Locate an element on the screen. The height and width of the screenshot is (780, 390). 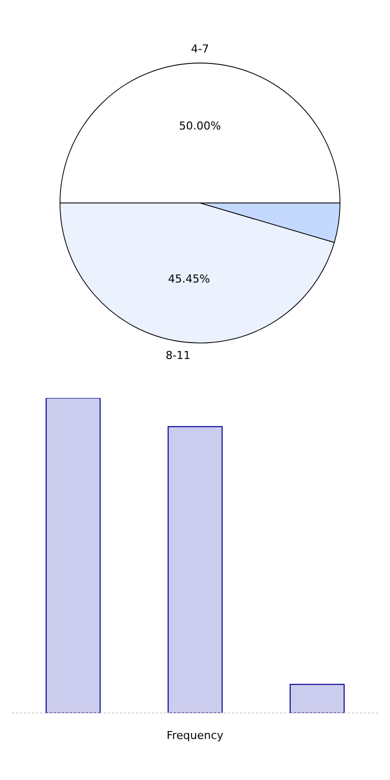
slice-label: 4-7 is located at coordinates (200, 49).